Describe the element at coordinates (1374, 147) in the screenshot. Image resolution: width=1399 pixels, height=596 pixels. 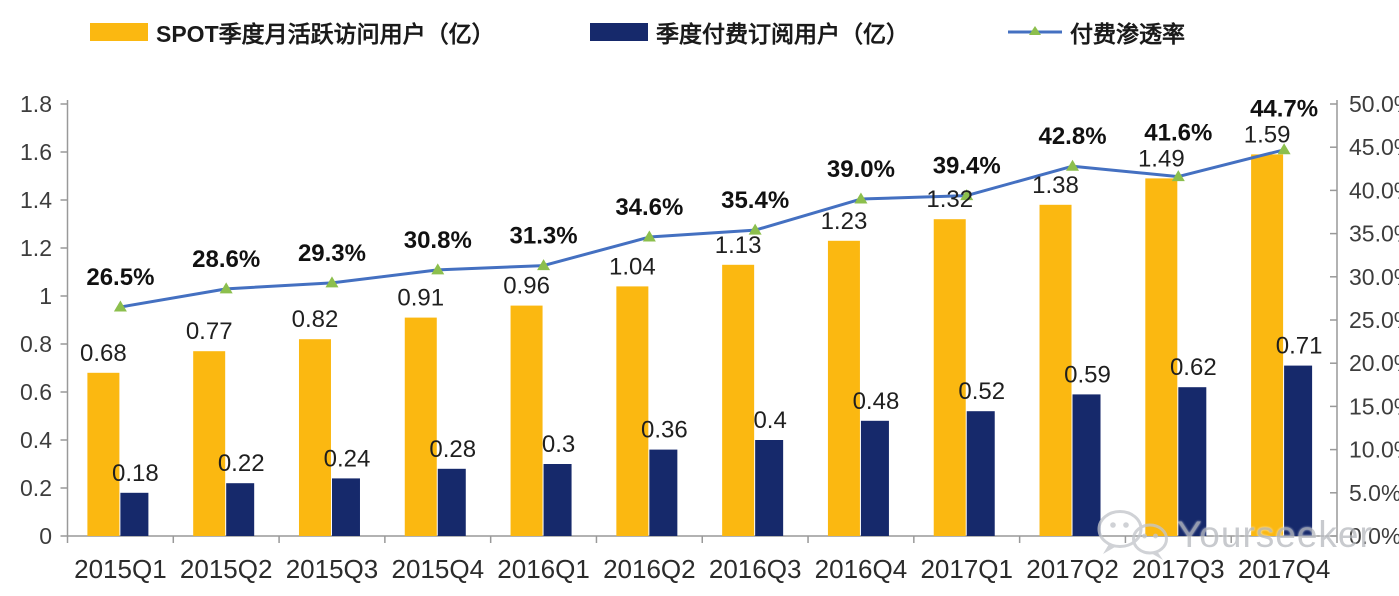
I see `right-axis-tick-label: 45.0%` at that location.